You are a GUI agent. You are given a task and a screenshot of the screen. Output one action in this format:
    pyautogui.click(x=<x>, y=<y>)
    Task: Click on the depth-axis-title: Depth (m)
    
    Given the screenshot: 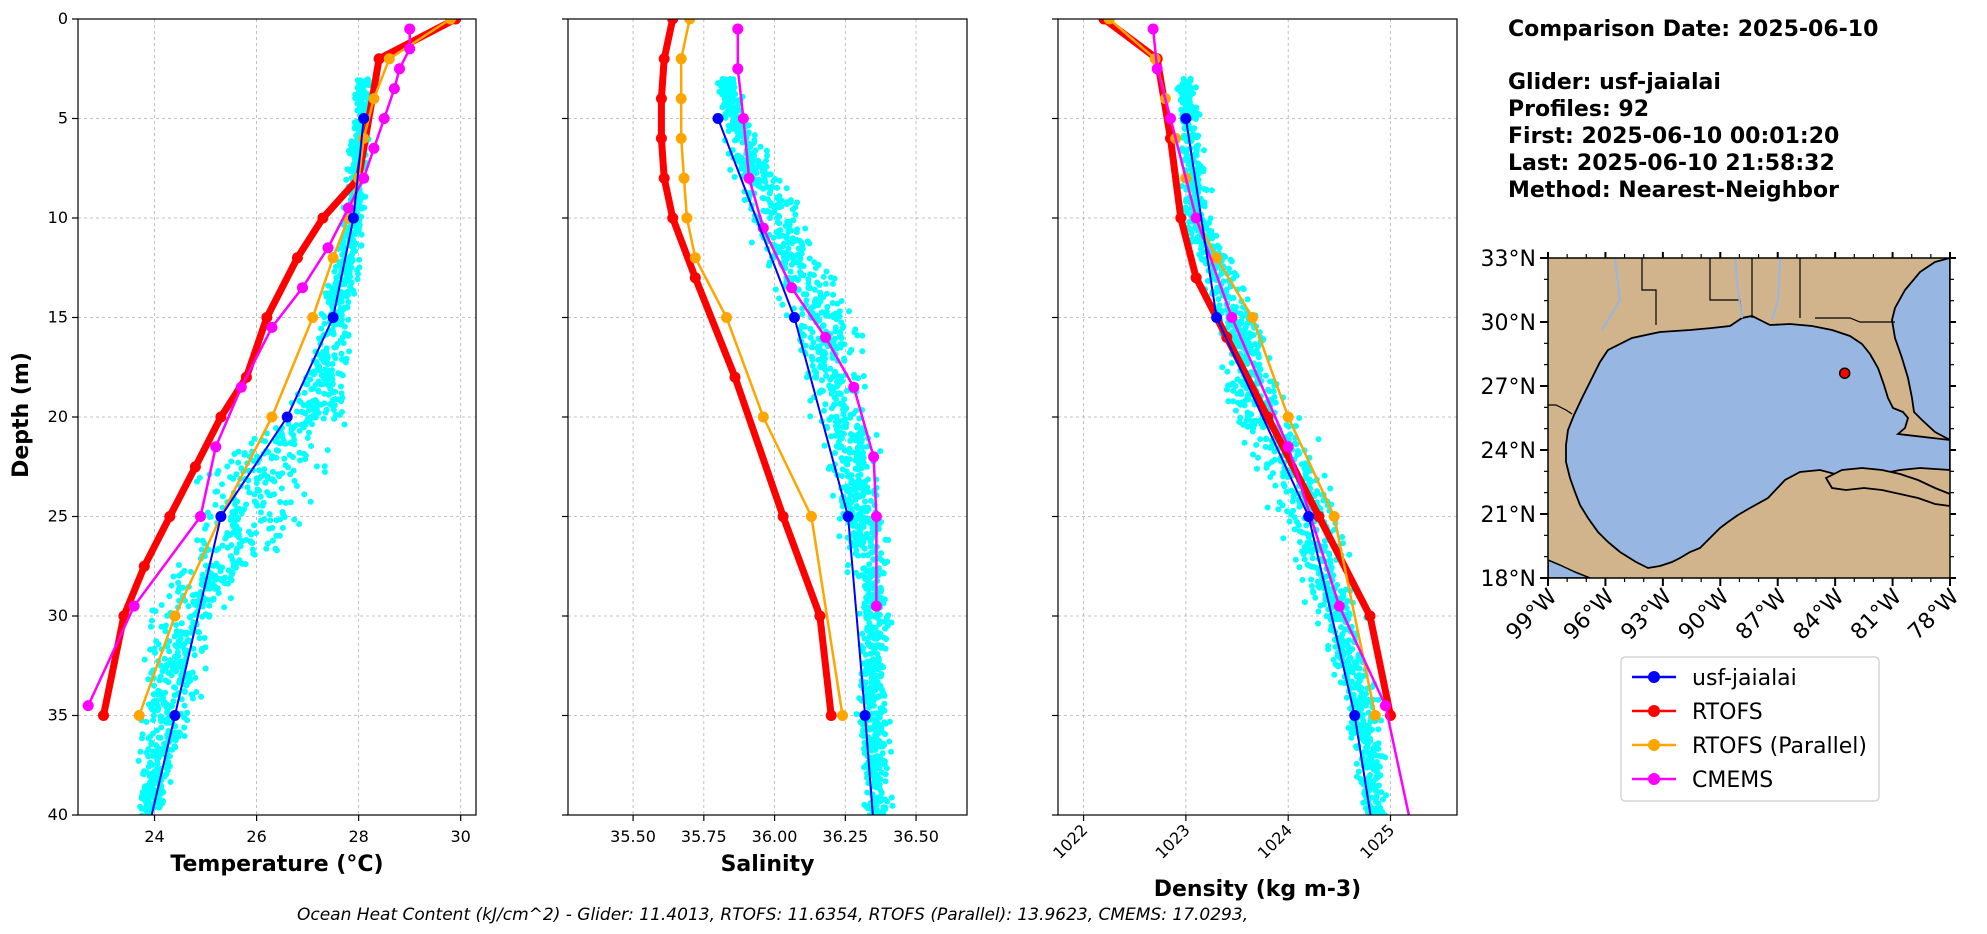 What is the action you would take?
    pyautogui.click(x=21, y=415)
    